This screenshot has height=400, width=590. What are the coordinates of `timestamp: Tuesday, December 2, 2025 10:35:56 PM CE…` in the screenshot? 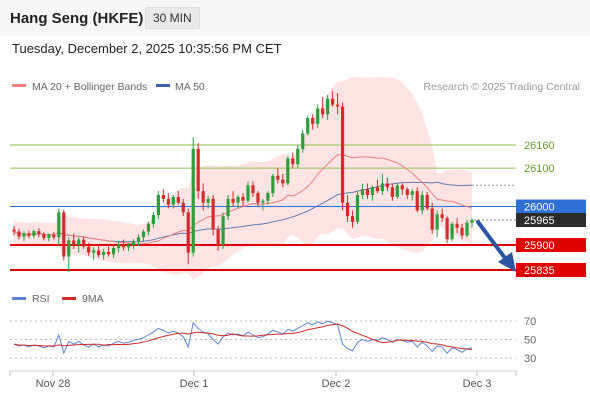 It's located at (147, 48).